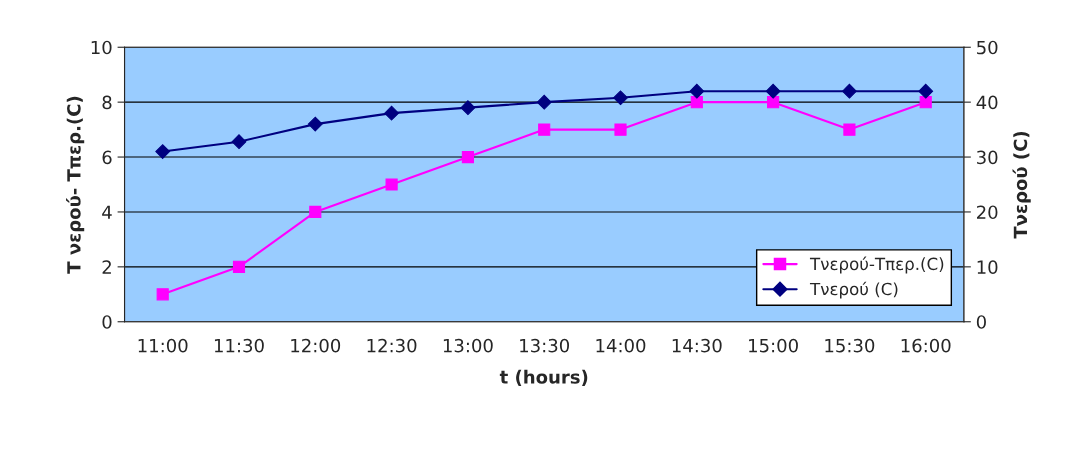 Image resolution: width=1083 pixels, height=450 pixels. I want to click on y-tick-label: 0, so click(107, 322).